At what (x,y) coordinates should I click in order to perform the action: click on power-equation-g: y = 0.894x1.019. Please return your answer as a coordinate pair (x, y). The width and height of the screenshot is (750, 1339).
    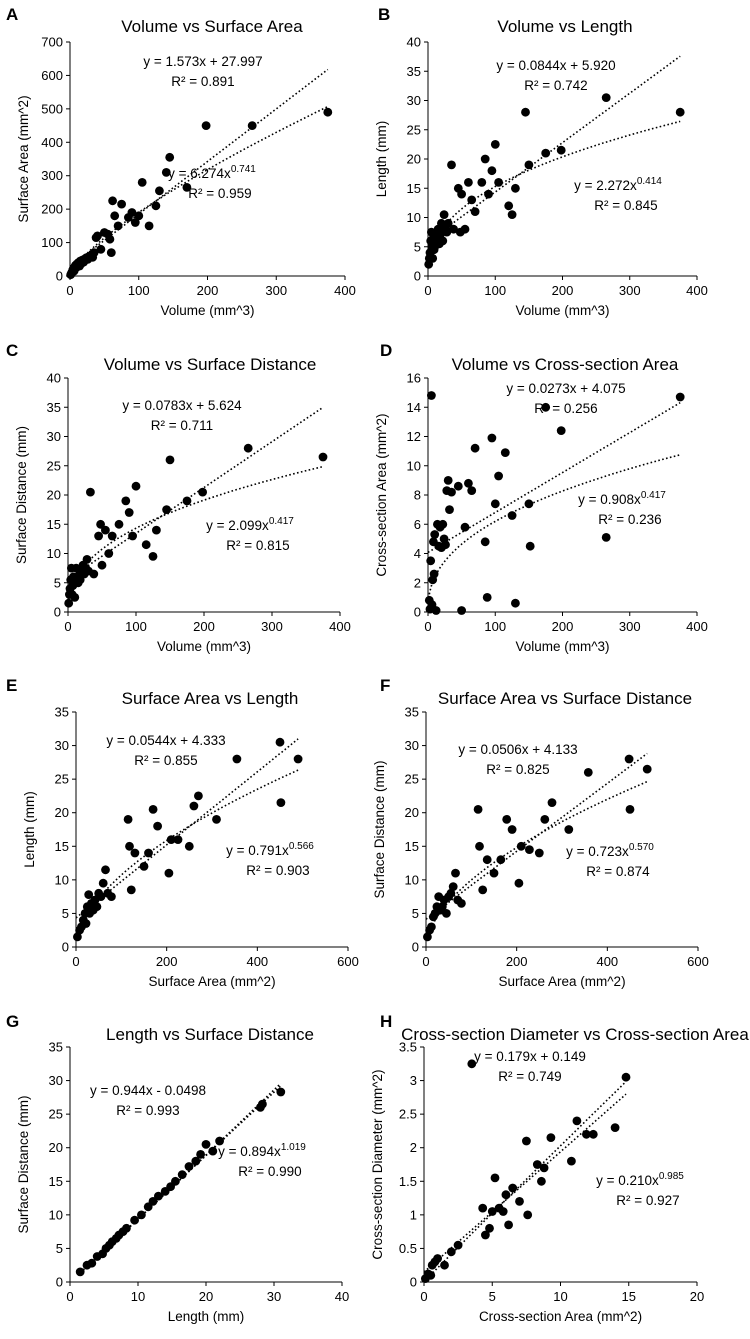
    Looking at the image, I should click on (262, 1150).